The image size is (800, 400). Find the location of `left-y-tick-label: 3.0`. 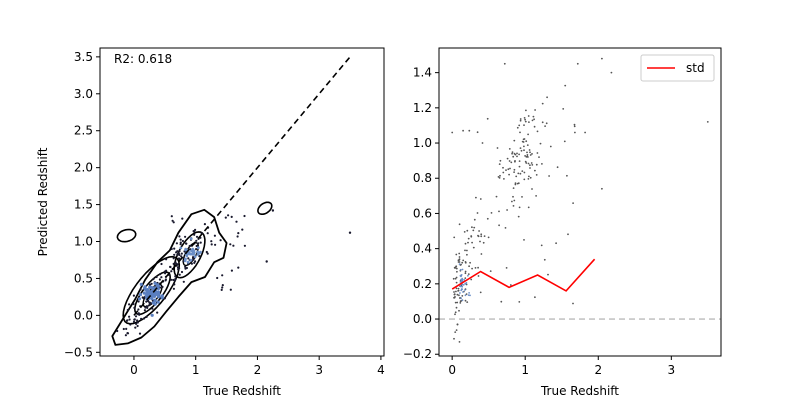

left-y-tick-label: 3.0 is located at coordinates (83, 94).